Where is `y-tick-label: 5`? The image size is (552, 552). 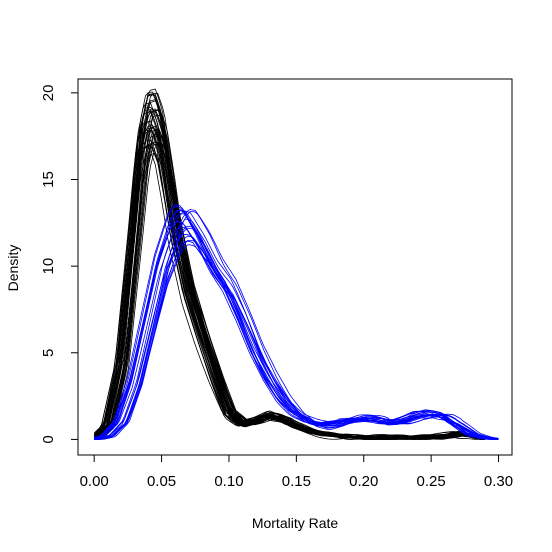 y-tick-label: 5 is located at coordinates (48, 353).